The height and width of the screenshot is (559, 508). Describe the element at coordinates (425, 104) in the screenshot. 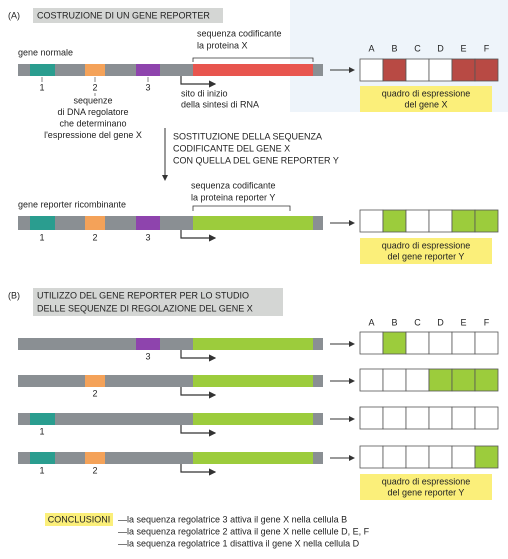

I see `expression-label: del gene X` at that location.